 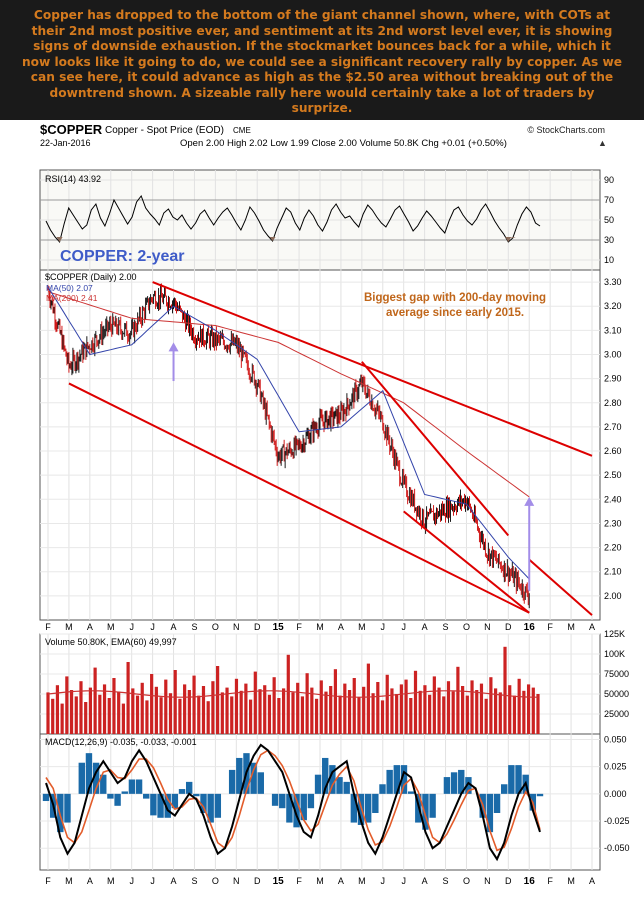 I want to click on steep-bottom-line, so click(x=466, y=562).